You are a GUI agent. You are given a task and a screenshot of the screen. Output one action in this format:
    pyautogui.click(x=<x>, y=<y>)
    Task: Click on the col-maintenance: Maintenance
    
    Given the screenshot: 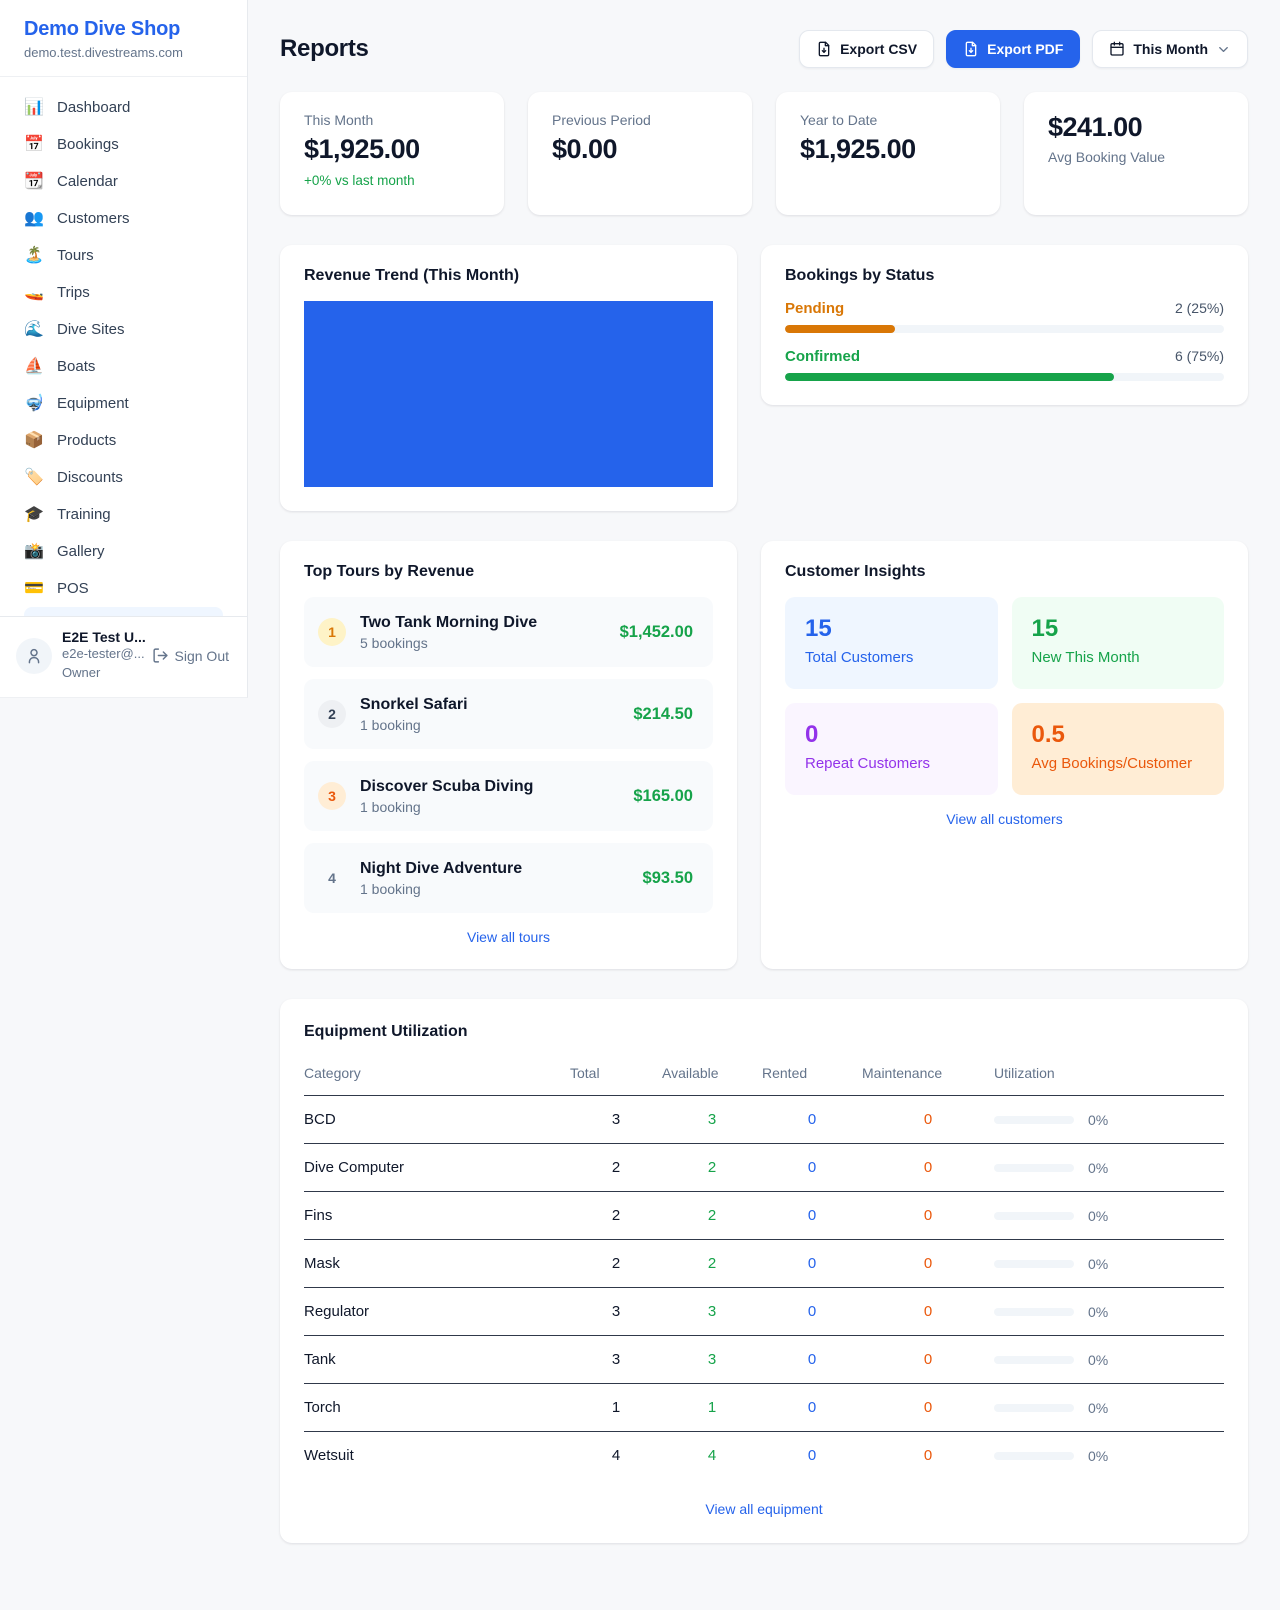 What is the action you would take?
    pyautogui.click(x=928, y=1075)
    